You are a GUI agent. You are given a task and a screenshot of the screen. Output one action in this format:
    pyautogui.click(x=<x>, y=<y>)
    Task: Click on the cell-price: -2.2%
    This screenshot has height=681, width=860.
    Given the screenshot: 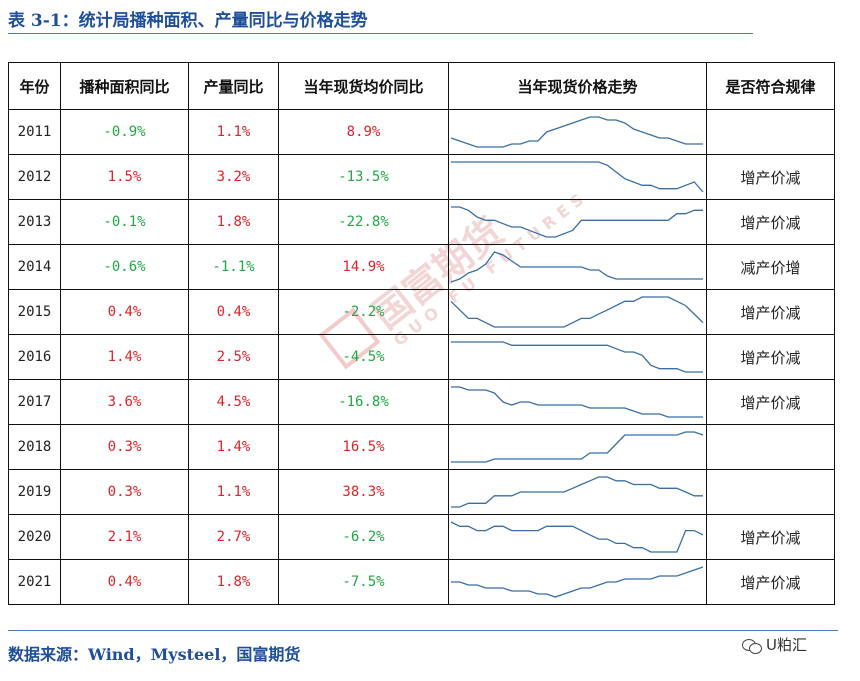 What is the action you would take?
    pyautogui.click(x=363, y=312)
    